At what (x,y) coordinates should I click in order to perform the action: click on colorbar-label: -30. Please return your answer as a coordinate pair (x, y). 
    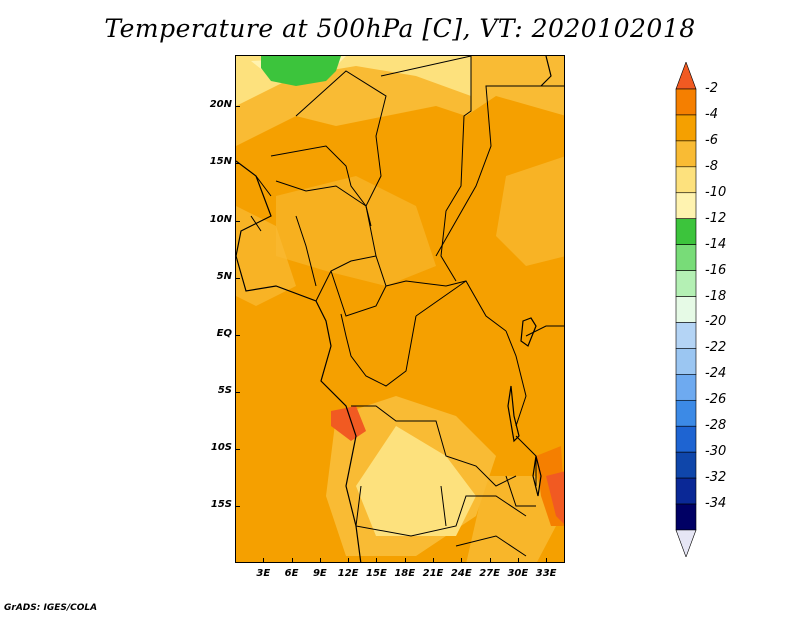
    Looking at the image, I should click on (716, 452).